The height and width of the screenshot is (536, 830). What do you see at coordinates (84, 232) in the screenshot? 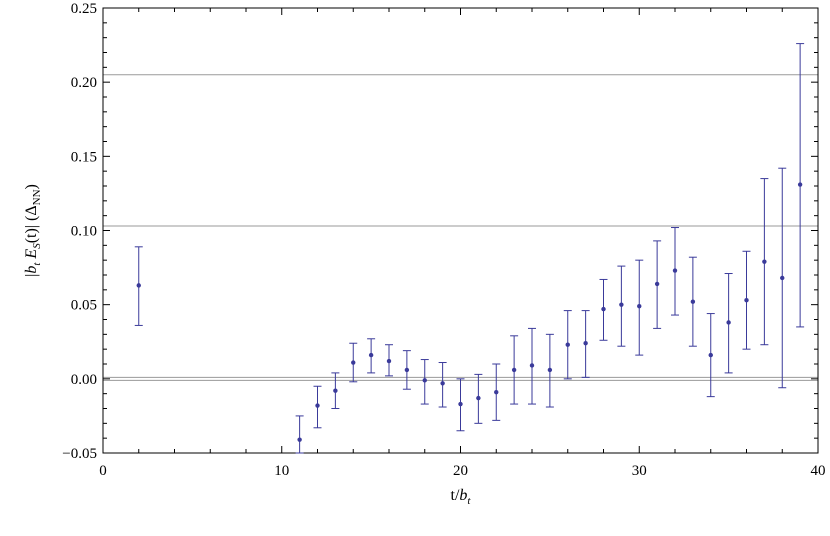
I see `y-tick-label: 0.10` at bounding box center [84, 232].